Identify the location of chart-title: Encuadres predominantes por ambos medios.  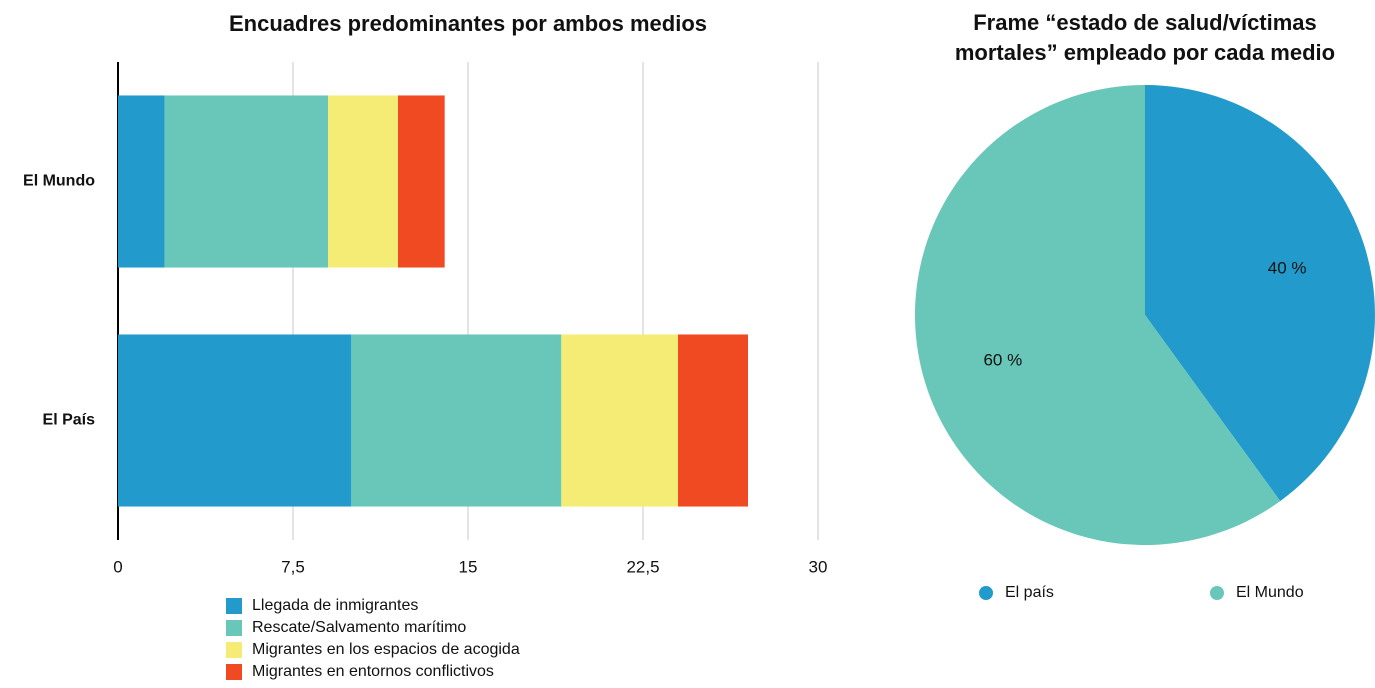
(468, 23).